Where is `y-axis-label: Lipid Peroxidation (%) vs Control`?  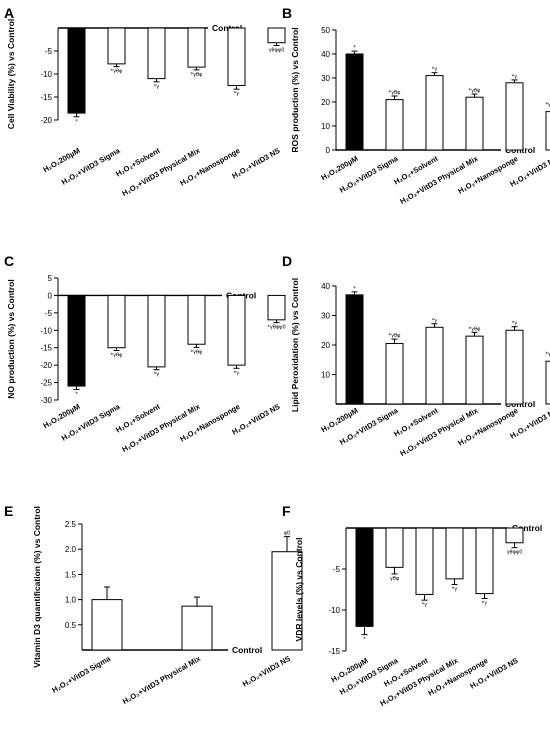 y-axis-label: Lipid Peroxidation (%) vs Control is located at coordinates (295, 345).